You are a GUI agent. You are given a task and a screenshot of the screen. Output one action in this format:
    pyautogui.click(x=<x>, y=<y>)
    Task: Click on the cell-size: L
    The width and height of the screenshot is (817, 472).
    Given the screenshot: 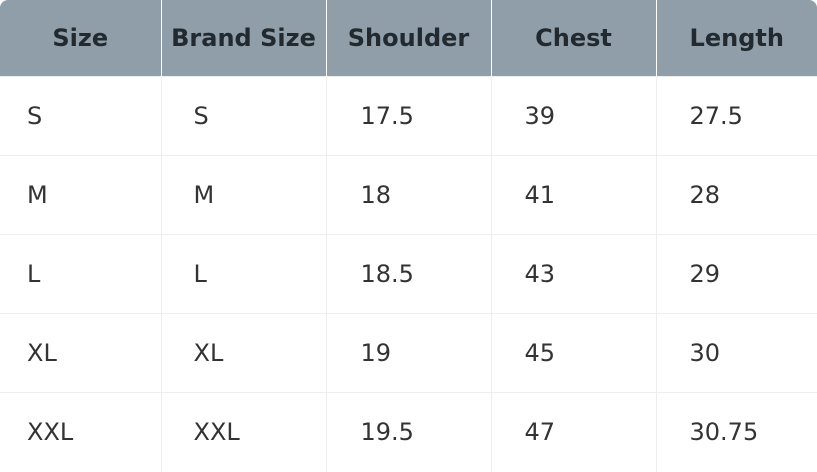 What is the action you would take?
    pyautogui.click(x=81, y=273)
    